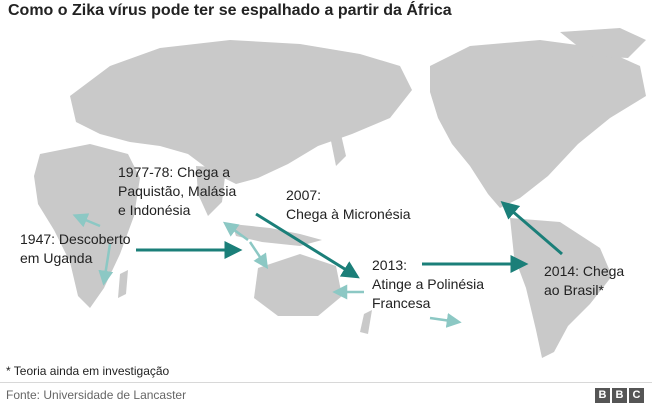  What do you see at coordinates (235, 231) in the screenshot?
I see `arrow-asia-up` at bounding box center [235, 231].